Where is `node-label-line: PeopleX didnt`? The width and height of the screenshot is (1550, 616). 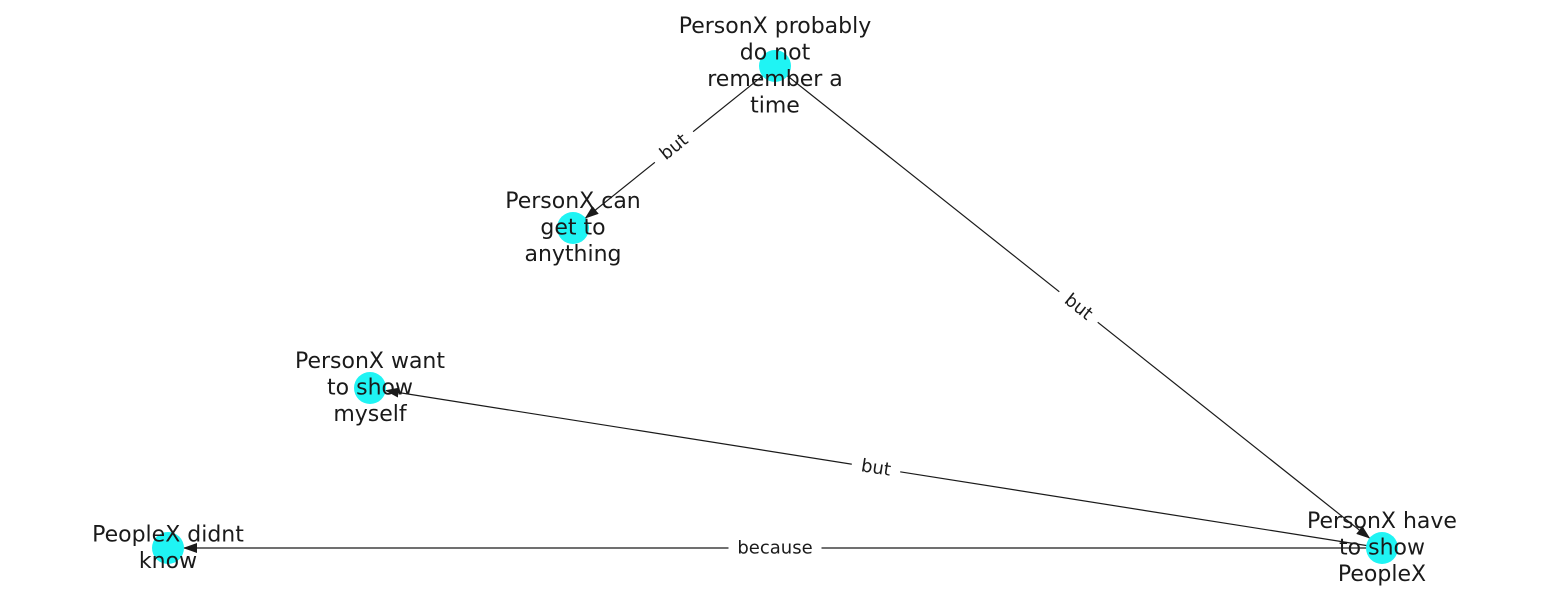 node-label-line: PeopleX didnt is located at coordinates (168, 534).